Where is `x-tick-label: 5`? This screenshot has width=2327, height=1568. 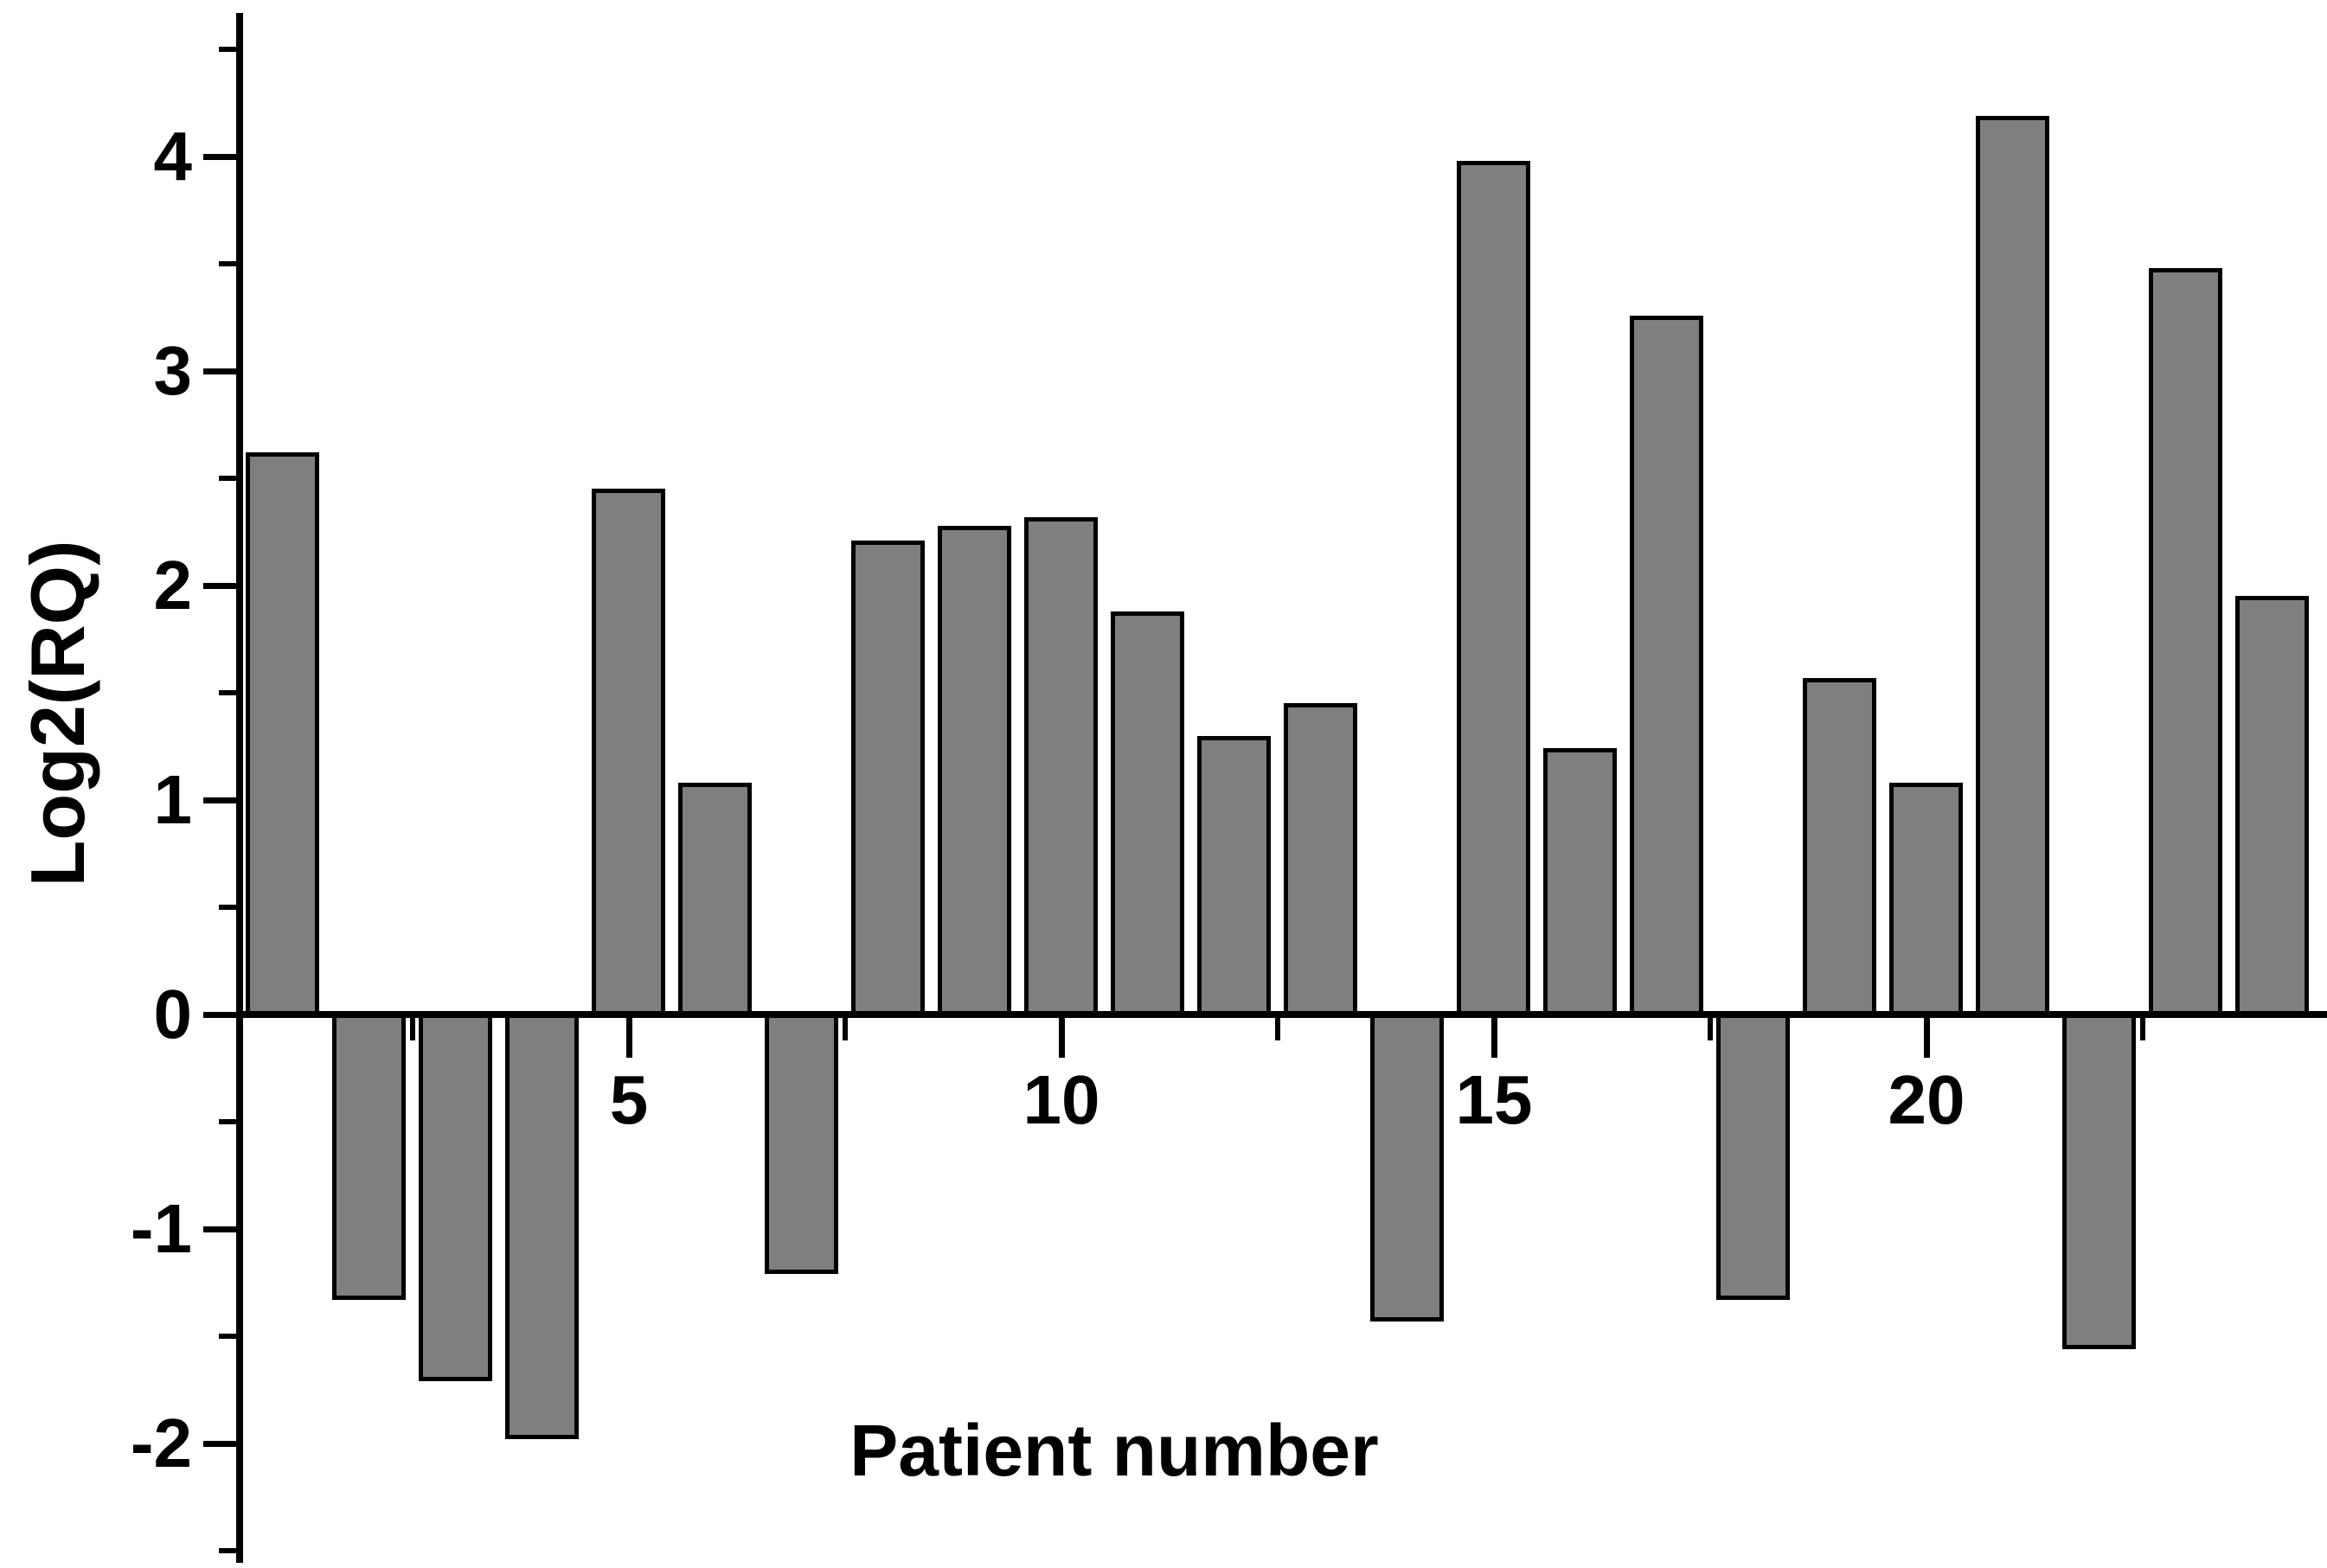
x-tick-label: 5 is located at coordinates (629, 1099).